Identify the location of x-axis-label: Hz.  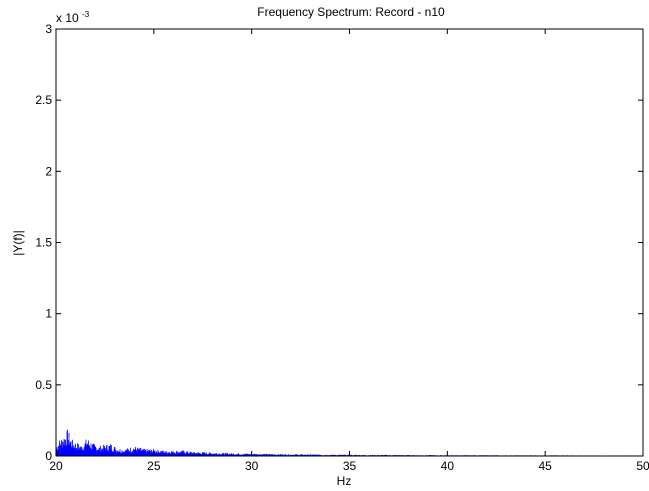
(344, 481).